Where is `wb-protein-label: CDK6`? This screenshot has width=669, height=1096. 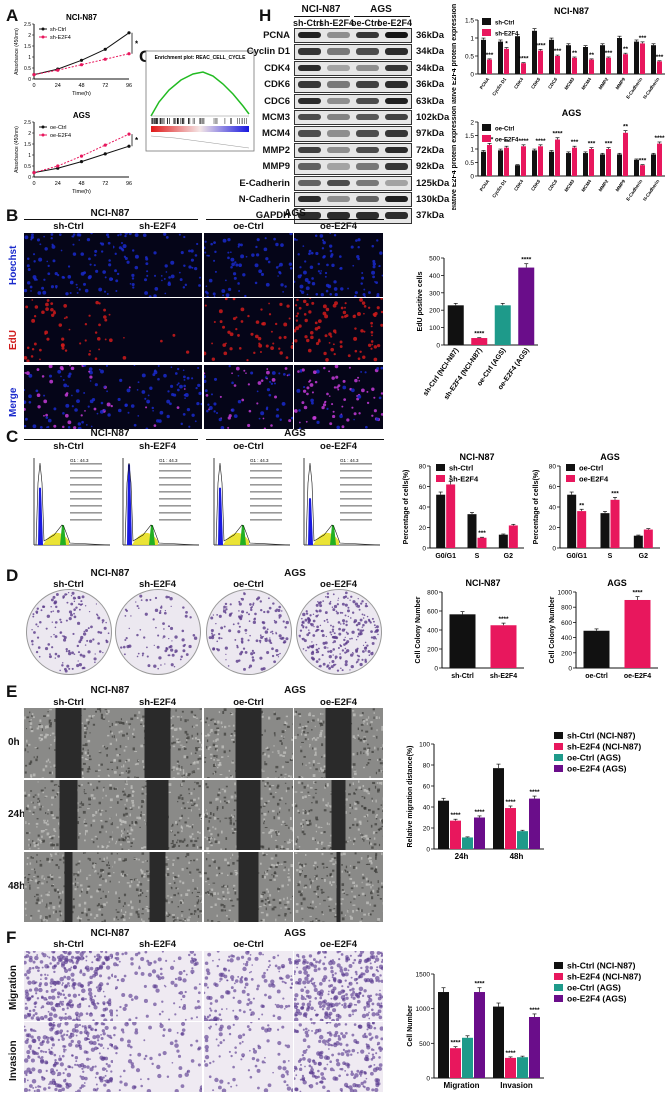
wb-protein-label: CDK6 is located at coordinates (277, 85).